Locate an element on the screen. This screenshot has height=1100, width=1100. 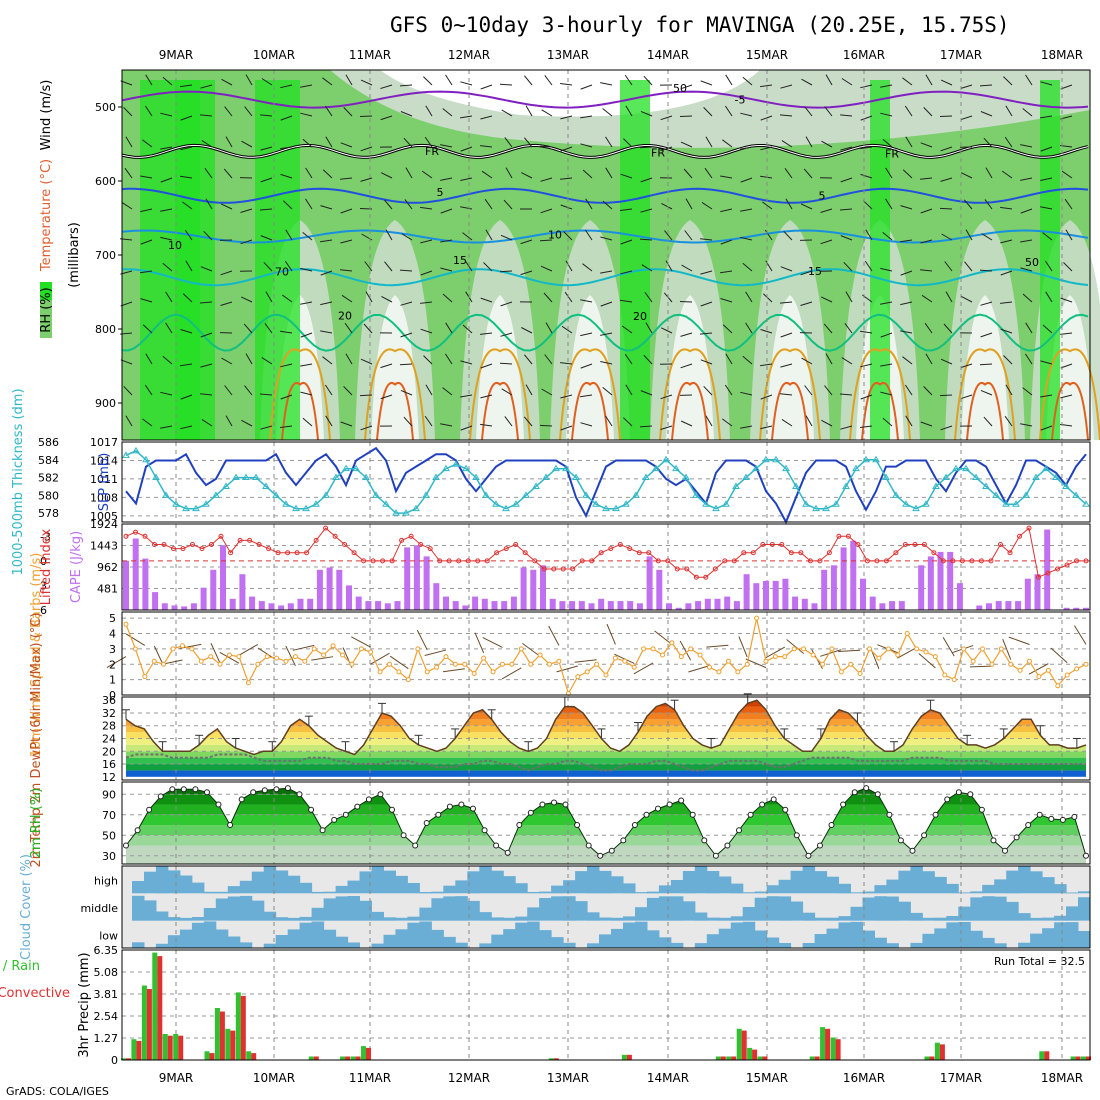
contour-label: 5 is located at coordinates (822, 196).